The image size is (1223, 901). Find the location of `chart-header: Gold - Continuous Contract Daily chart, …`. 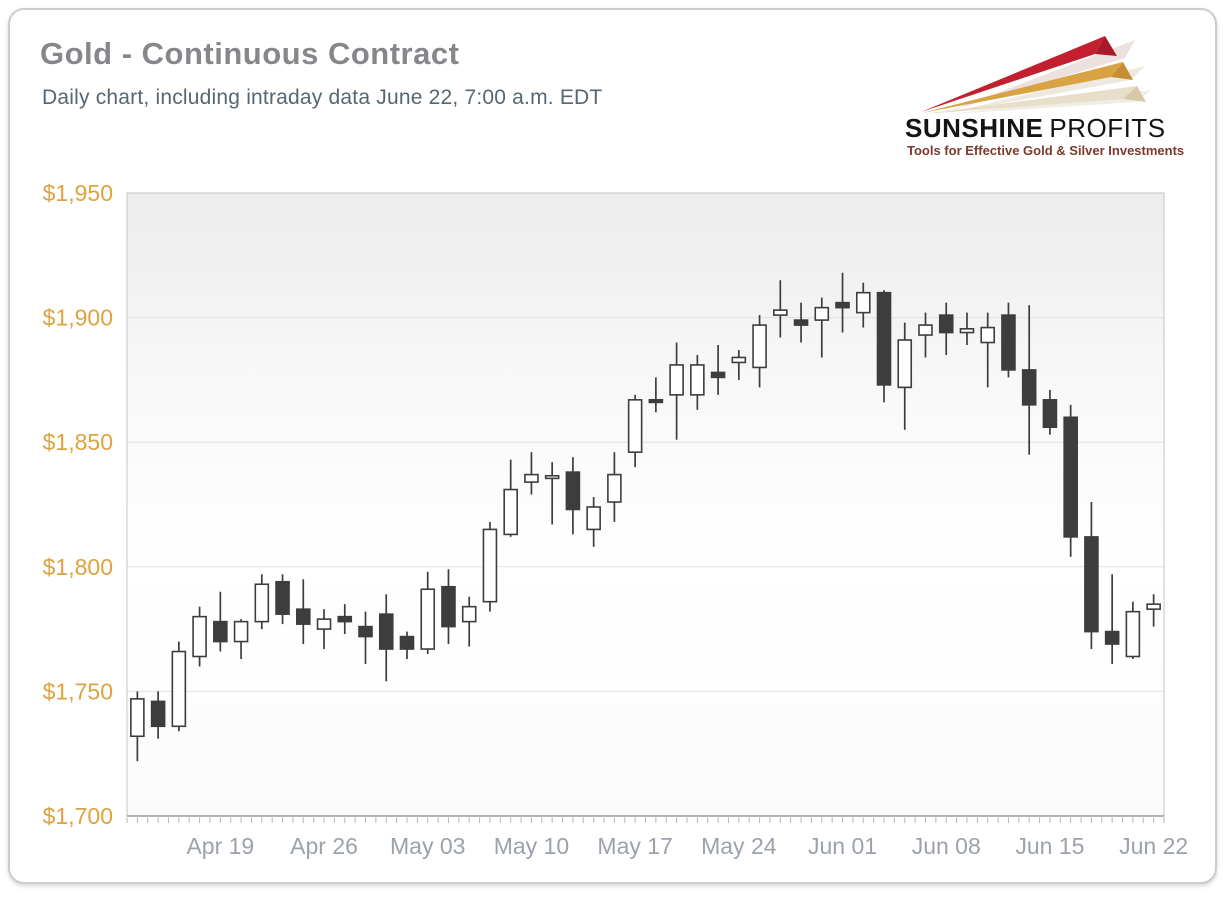

chart-header: Gold - Continuous Contract Daily chart, … is located at coordinates (321, 73).